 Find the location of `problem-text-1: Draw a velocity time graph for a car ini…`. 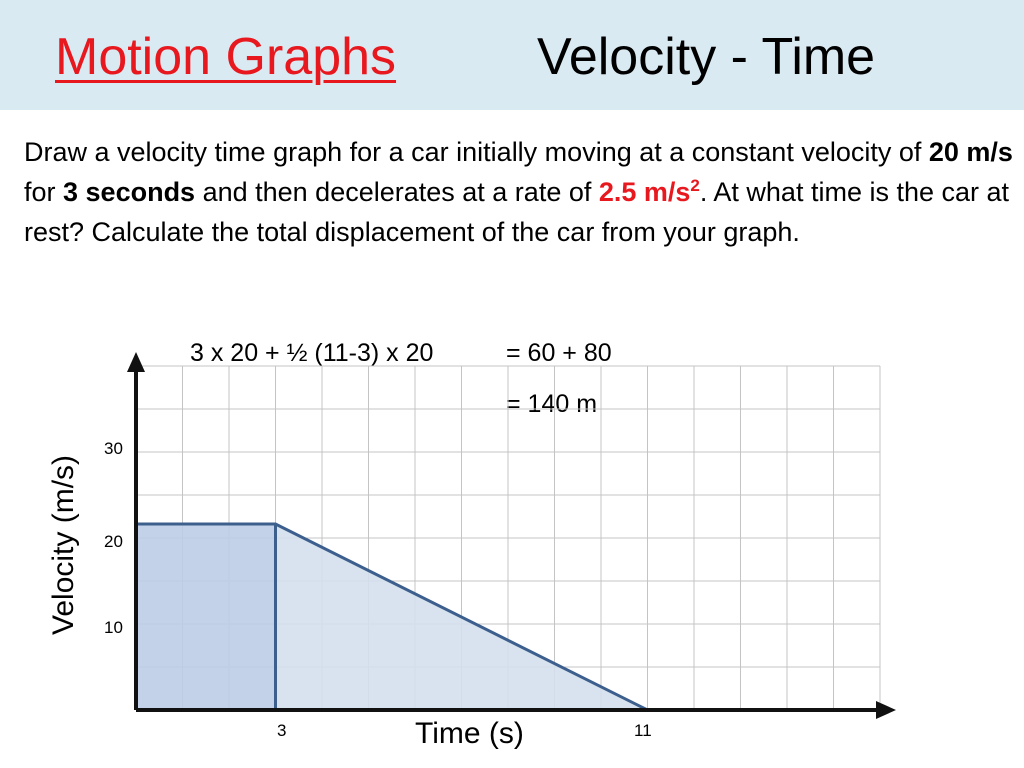

problem-text-1: Draw a velocity time graph for a car ini… is located at coordinates (476, 152).